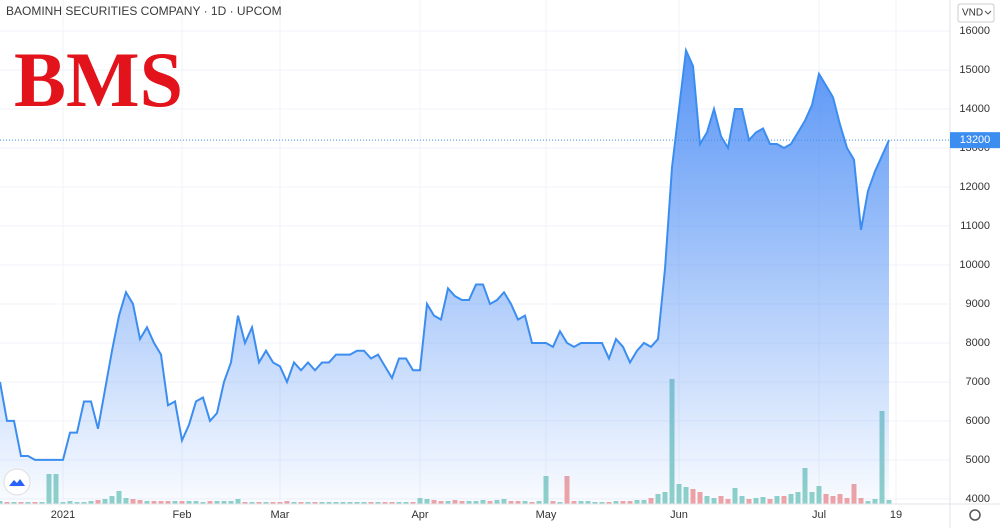 Image resolution: width=1000 pixels, height=528 pixels. Describe the element at coordinates (975, 226) in the screenshot. I see `y-tick-label: 11000` at that location.